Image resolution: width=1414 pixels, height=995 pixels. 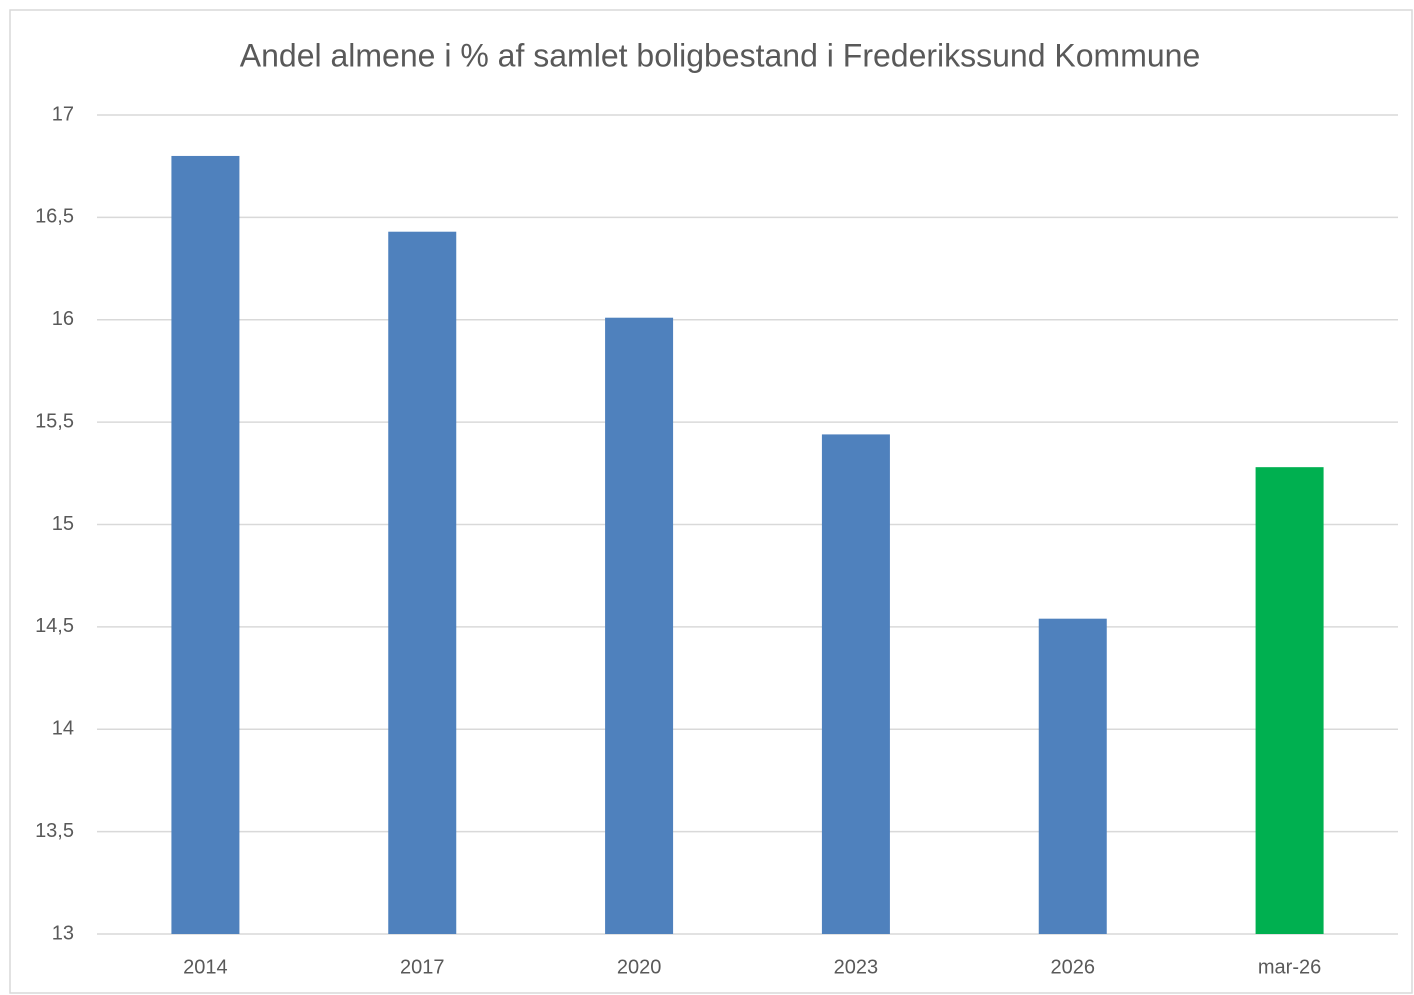 What do you see at coordinates (63, 524) in the screenshot?
I see `y-tick-label: 15` at bounding box center [63, 524].